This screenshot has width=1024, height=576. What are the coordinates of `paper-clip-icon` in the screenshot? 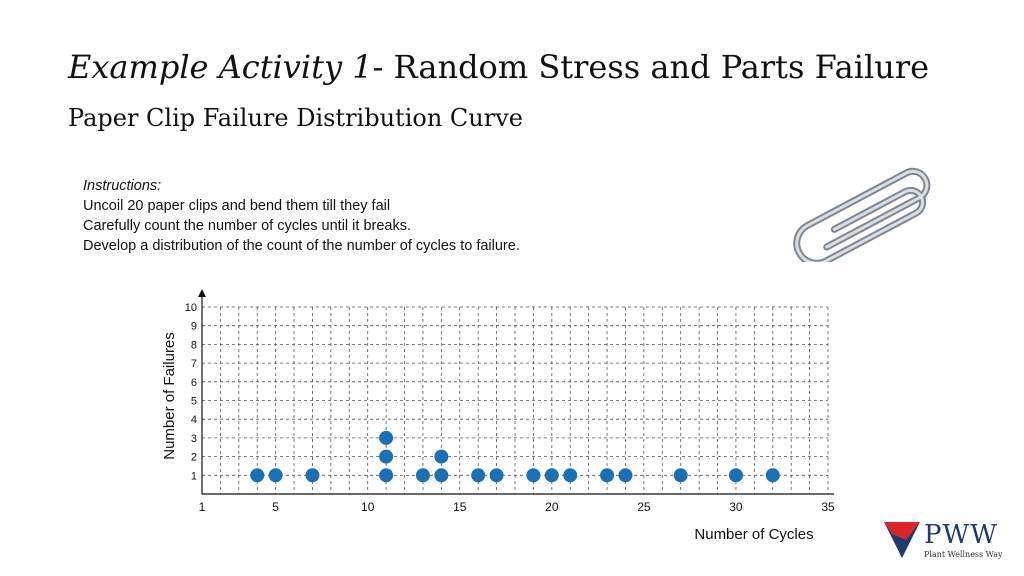 It's located at (862, 214).